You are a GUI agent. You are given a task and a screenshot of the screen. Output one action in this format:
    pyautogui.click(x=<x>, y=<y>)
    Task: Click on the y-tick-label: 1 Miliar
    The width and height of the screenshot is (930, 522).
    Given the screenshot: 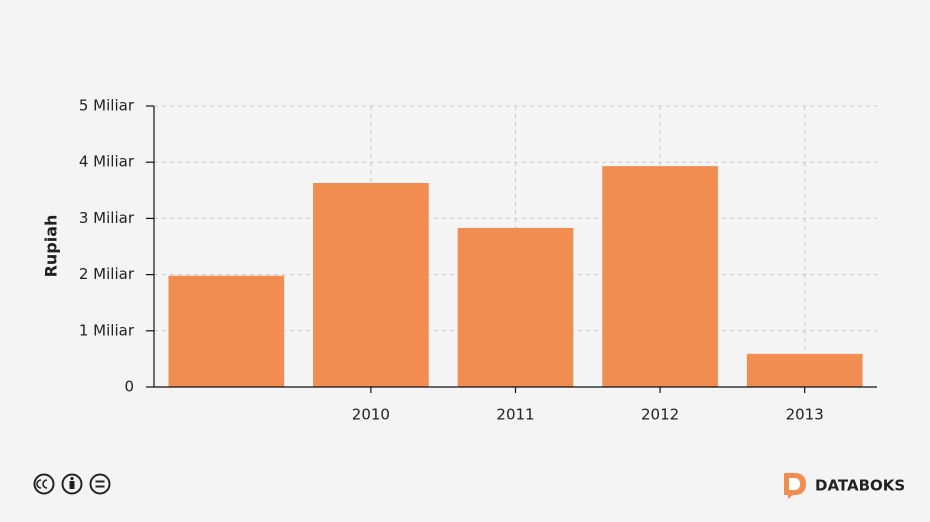 What is the action you would take?
    pyautogui.click(x=107, y=330)
    